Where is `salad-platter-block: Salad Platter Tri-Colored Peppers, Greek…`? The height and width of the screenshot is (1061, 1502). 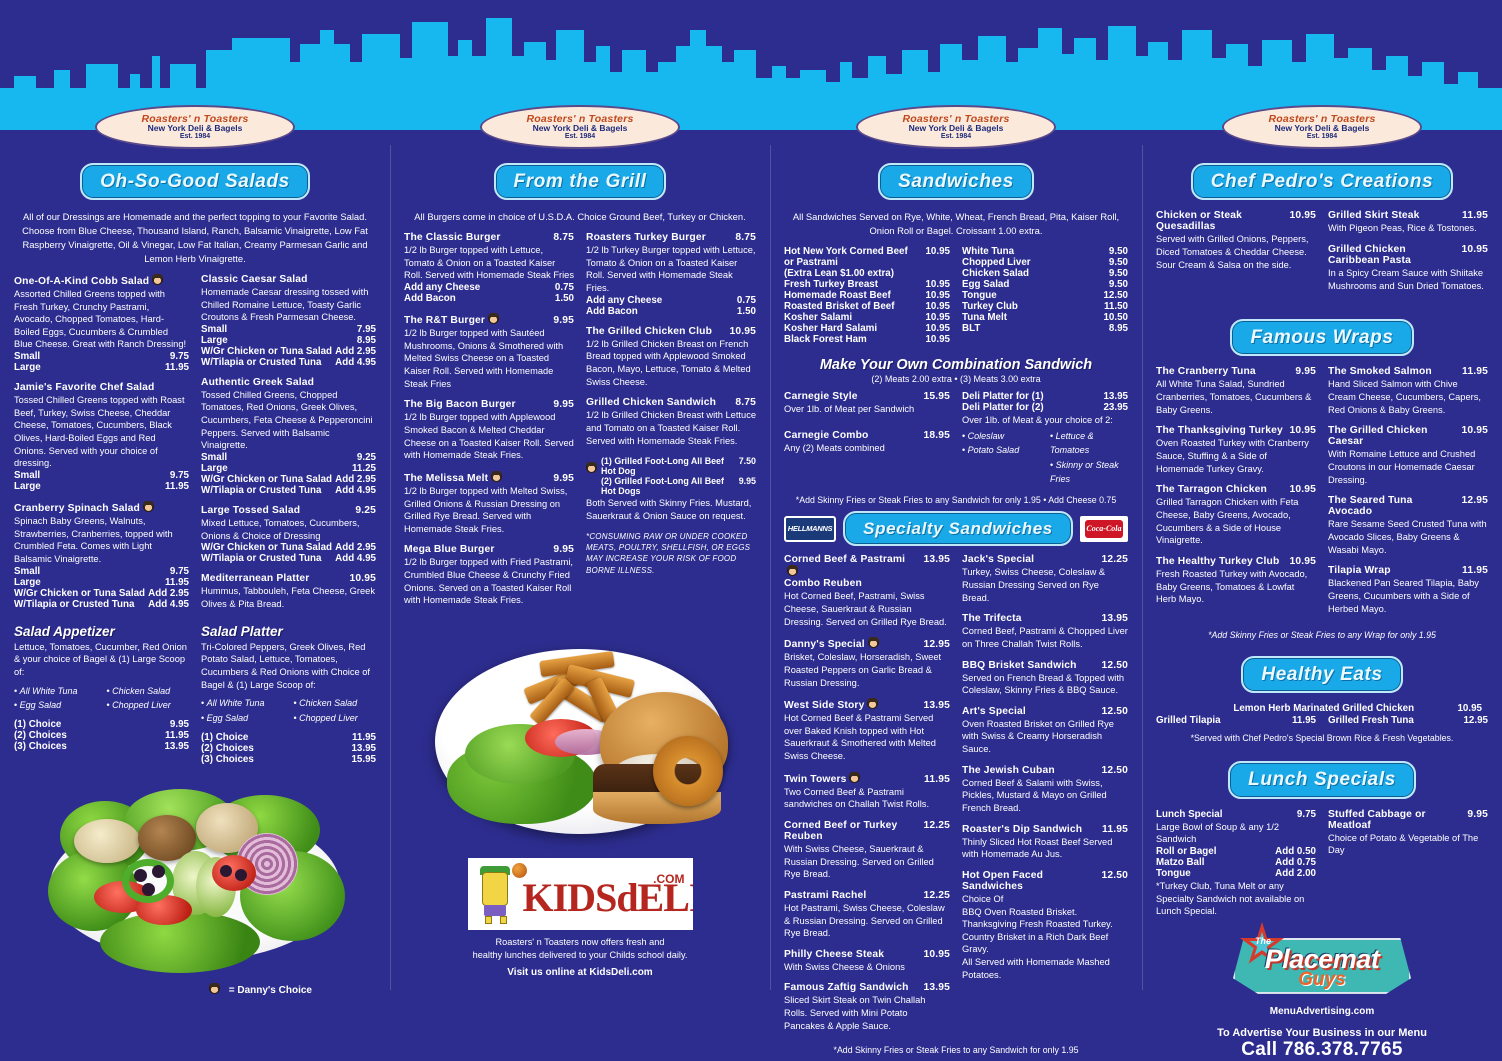
salad-platter-block: Salad Platter Tri-Colored Peppers, Greek… is located at coordinates (288, 694).